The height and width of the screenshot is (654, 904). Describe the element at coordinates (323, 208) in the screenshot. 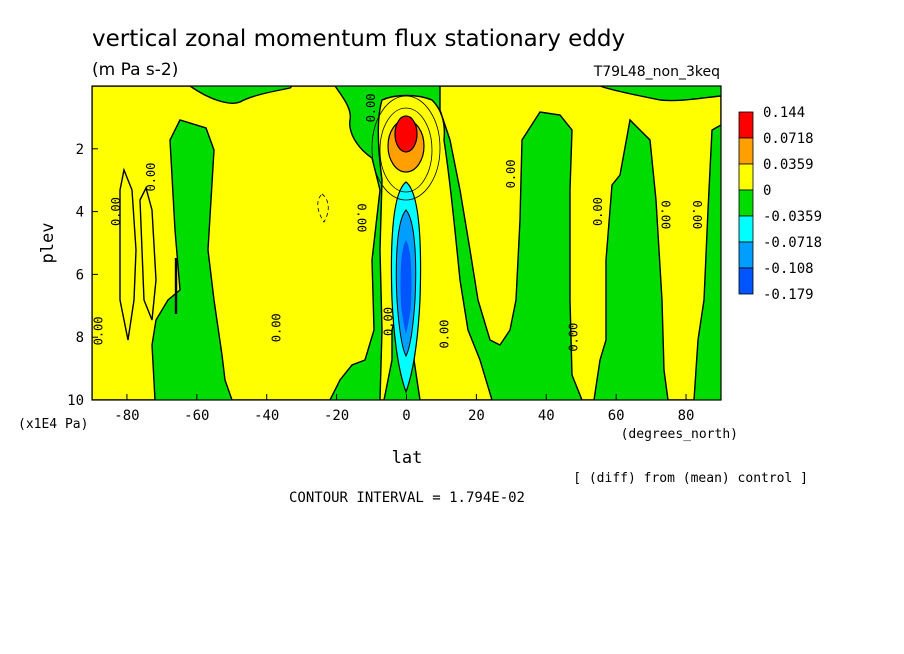

I see `dashed-contour` at that location.